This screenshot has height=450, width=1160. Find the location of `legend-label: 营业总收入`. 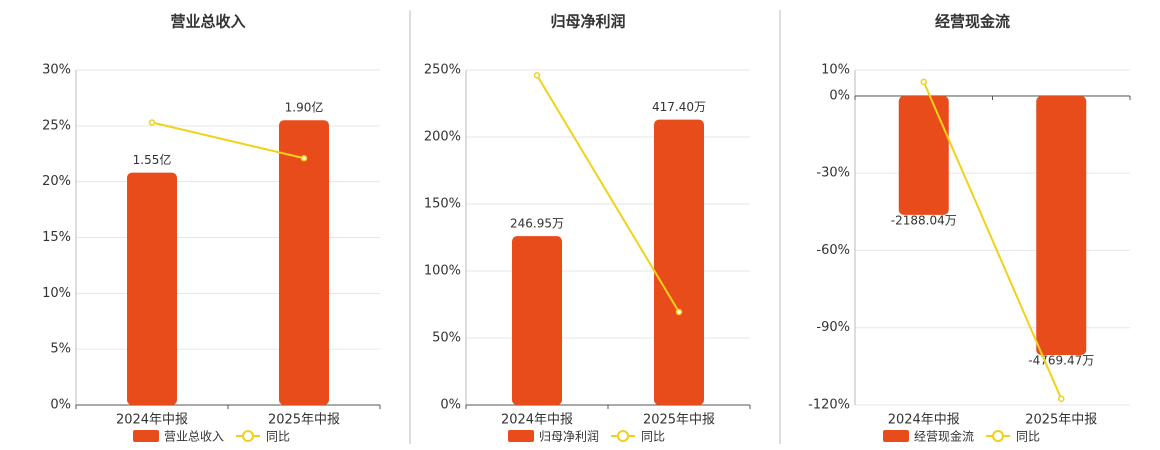

legend-label: 营业总收入 is located at coordinates (194, 437).